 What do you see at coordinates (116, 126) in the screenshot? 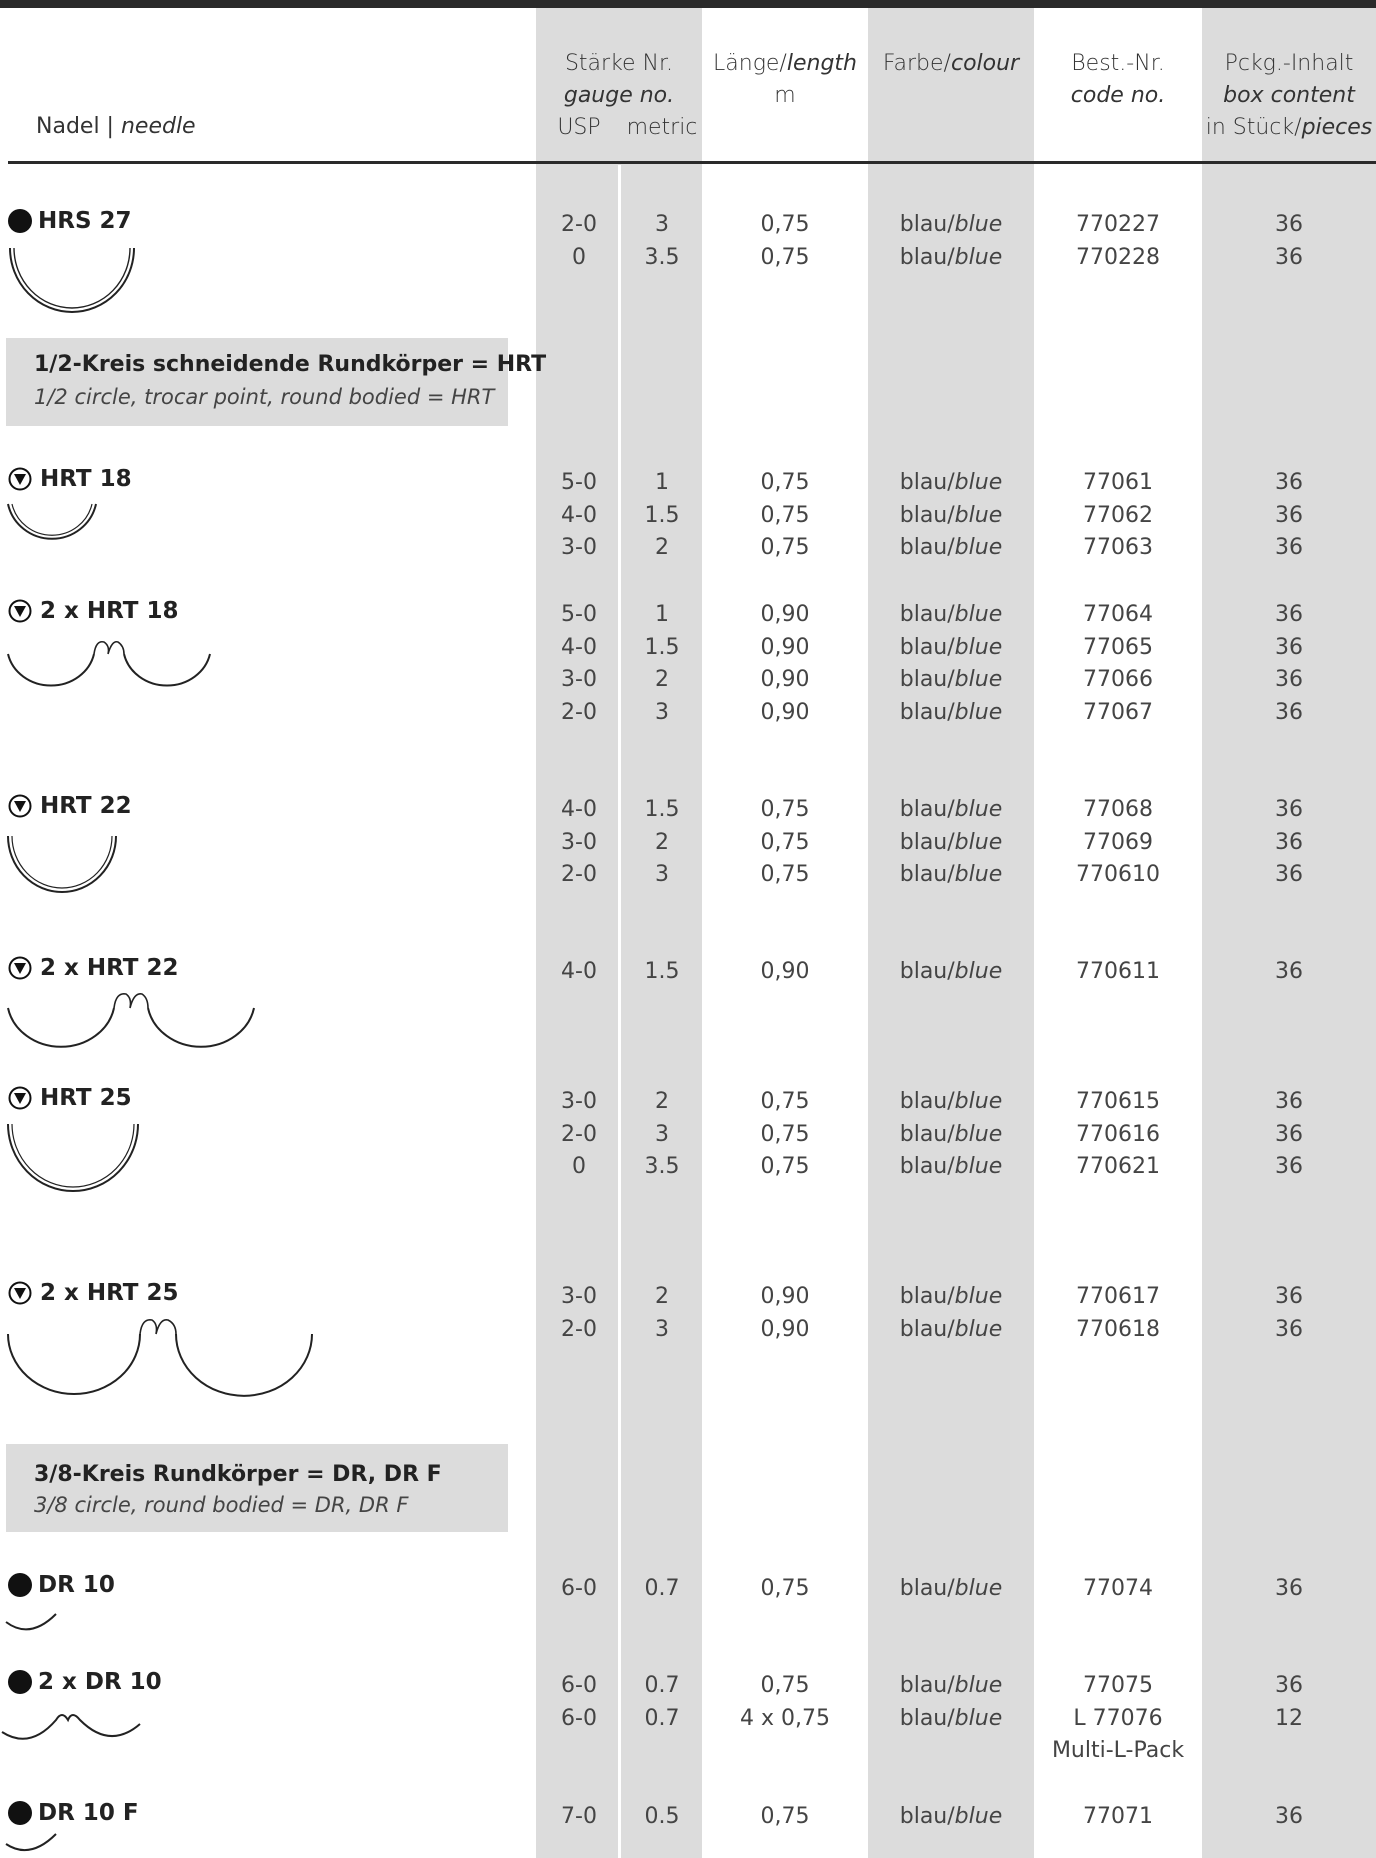
I see `header-needle: Nadel | needle` at bounding box center [116, 126].